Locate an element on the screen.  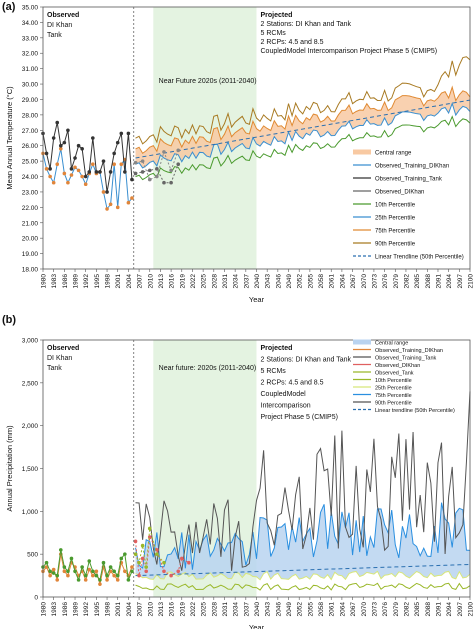
x-tick-label: 2082 is located at coordinates (406, 281).